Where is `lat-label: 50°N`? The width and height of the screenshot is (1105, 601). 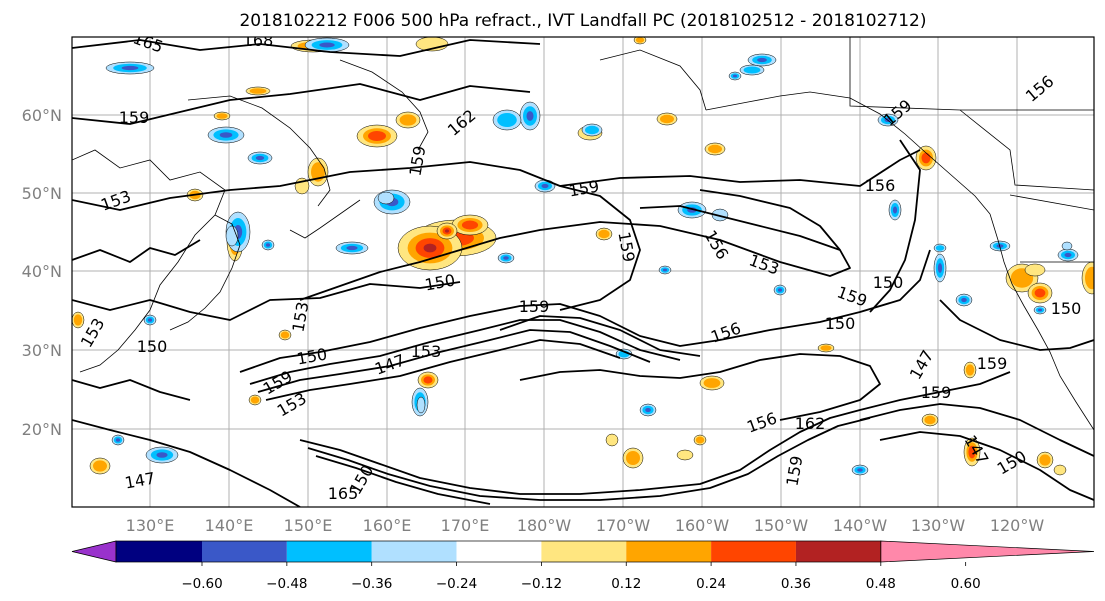
lat-label: 50°N is located at coordinates (42, 193).